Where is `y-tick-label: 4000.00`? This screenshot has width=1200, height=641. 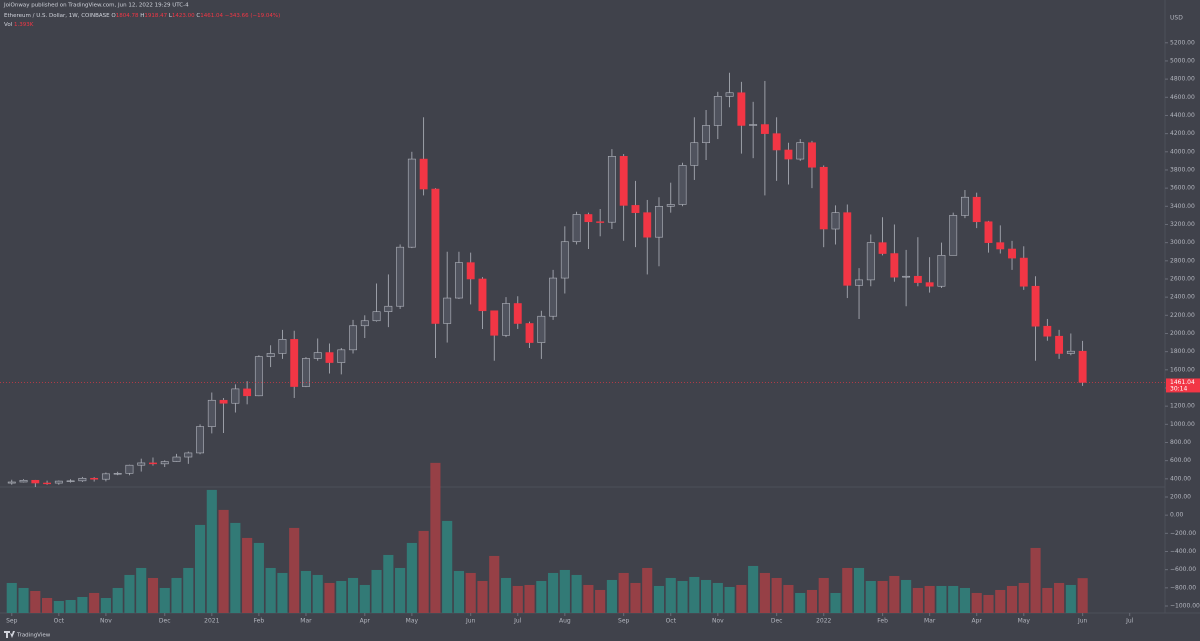 y-tick-label: 4000.00 is located at coordinates (1182, 151).